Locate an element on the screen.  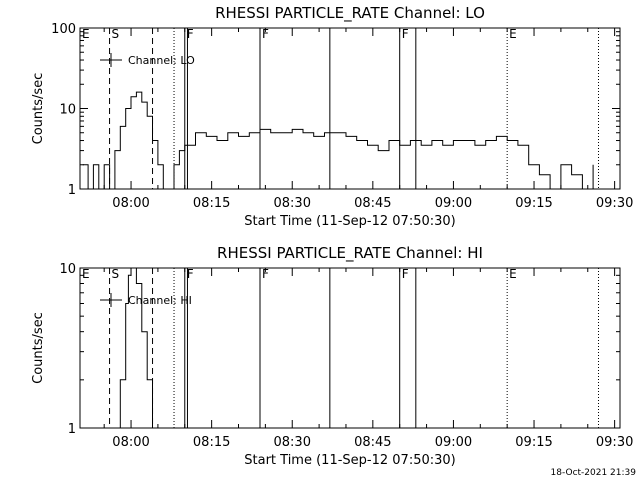
generated-timestamp: 18-Oct-2021 21:39 is located at coordinates (594, 473).